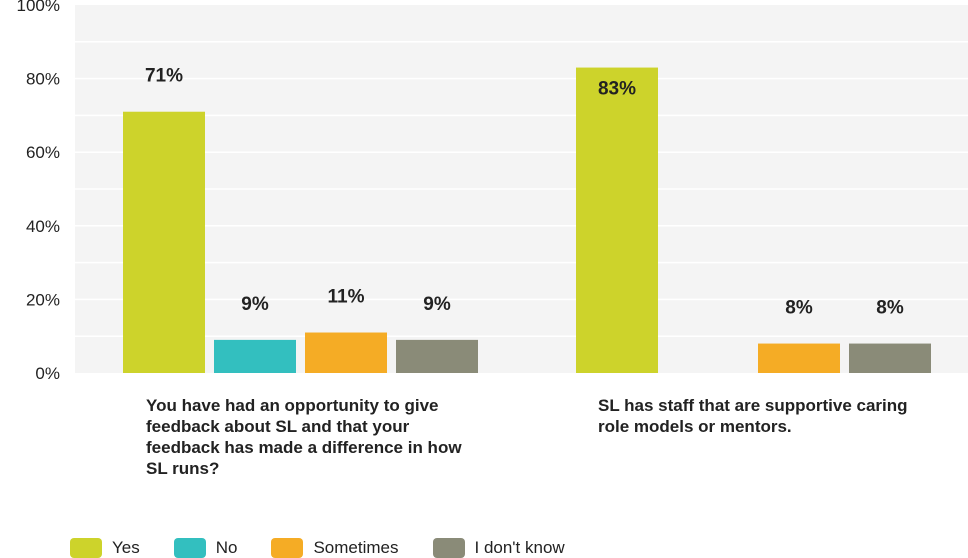  Describe the element at coordinates (189, 548) in the screenshot. I see `legend-swatch-no` at that location.